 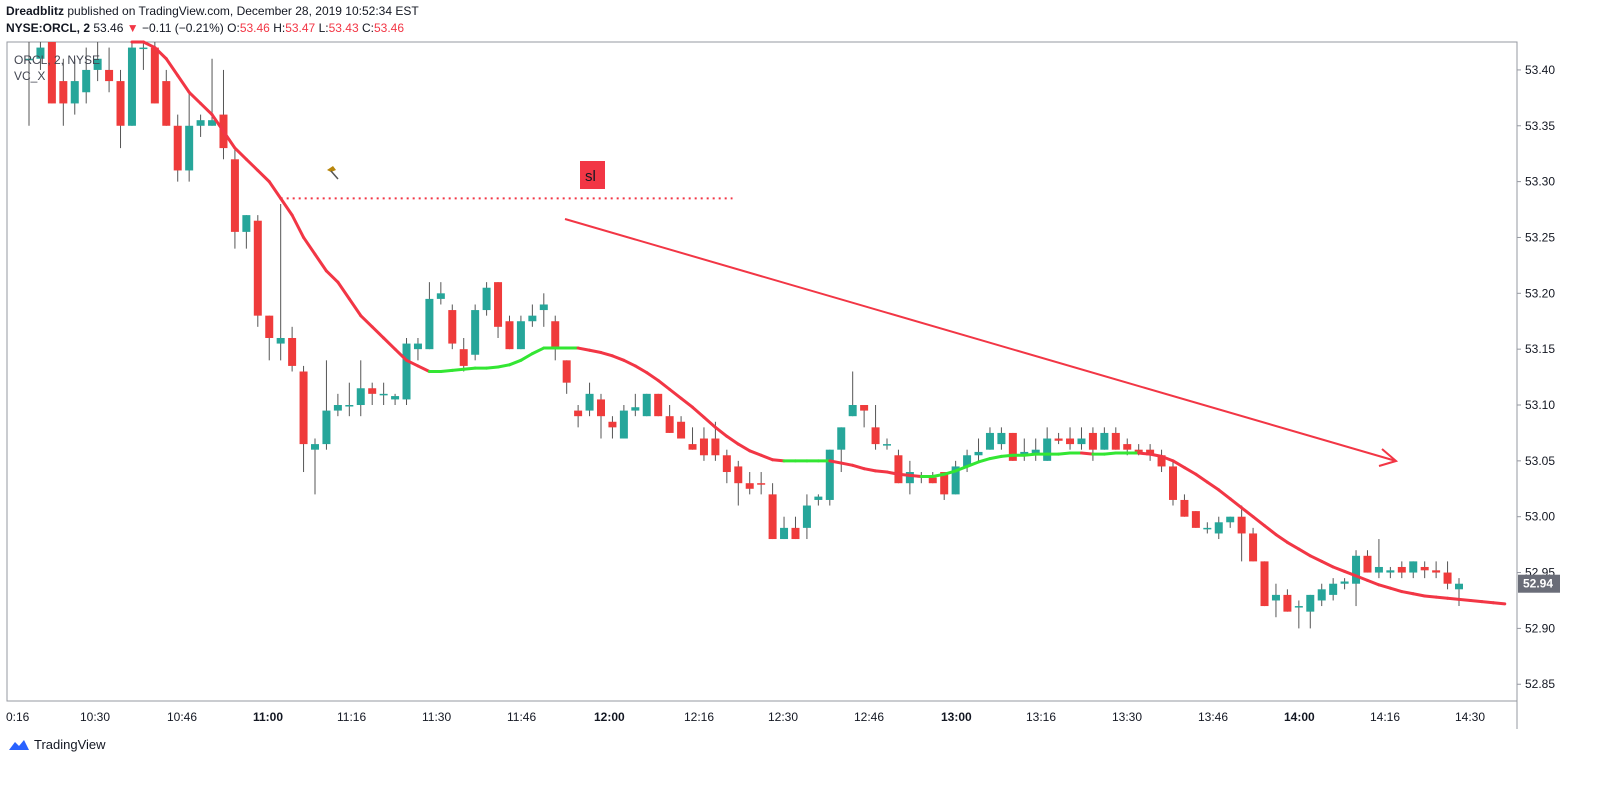 I want to click on time-tick-label: 10:30, so click(x=95, y=717).